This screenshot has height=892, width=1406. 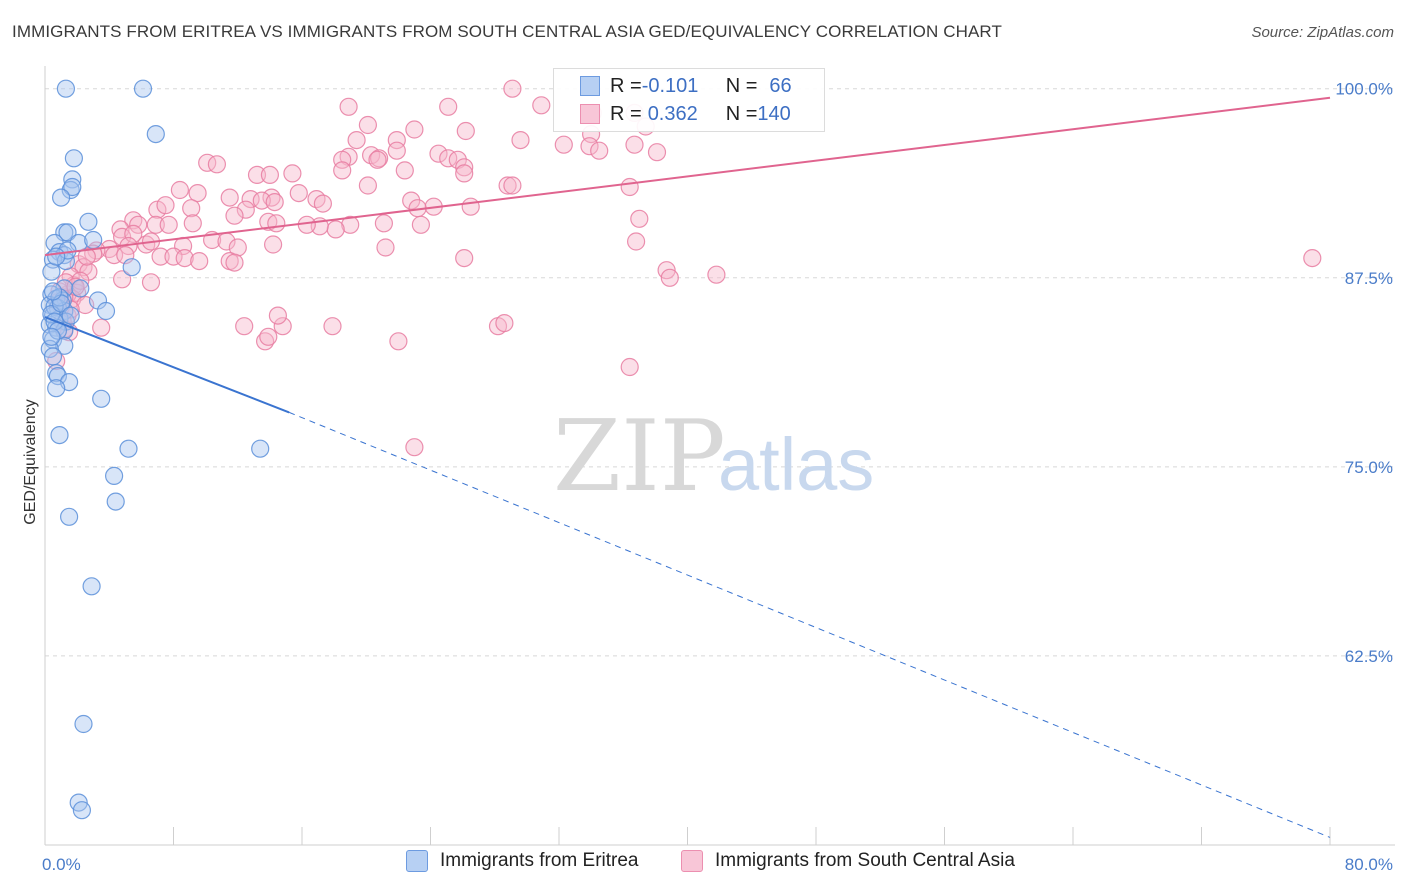 I want to click on n-value-south-central-asia: 140, so click(x=774, y=113).